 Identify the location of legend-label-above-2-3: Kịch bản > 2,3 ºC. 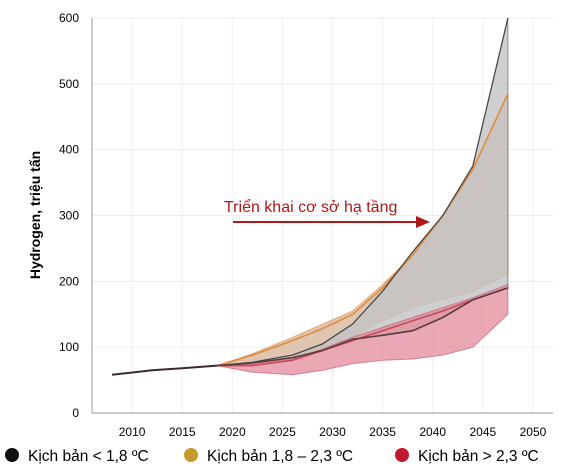
(478, 456).